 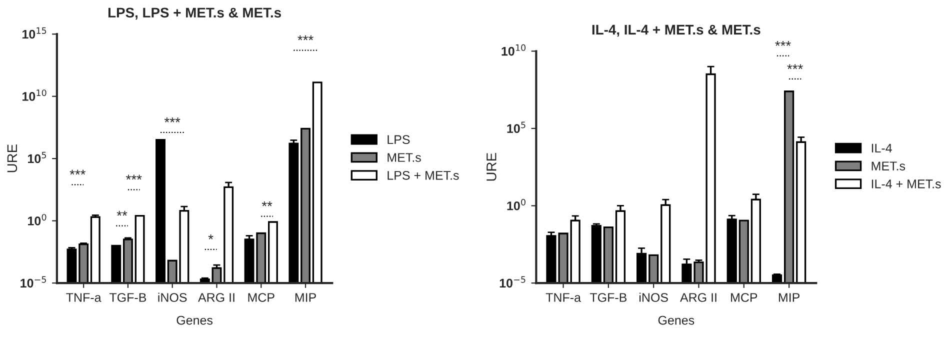 I want to click on chart-title: IL-4, IL-4 + MET.s & MET.s, so click(x=676, y=30).